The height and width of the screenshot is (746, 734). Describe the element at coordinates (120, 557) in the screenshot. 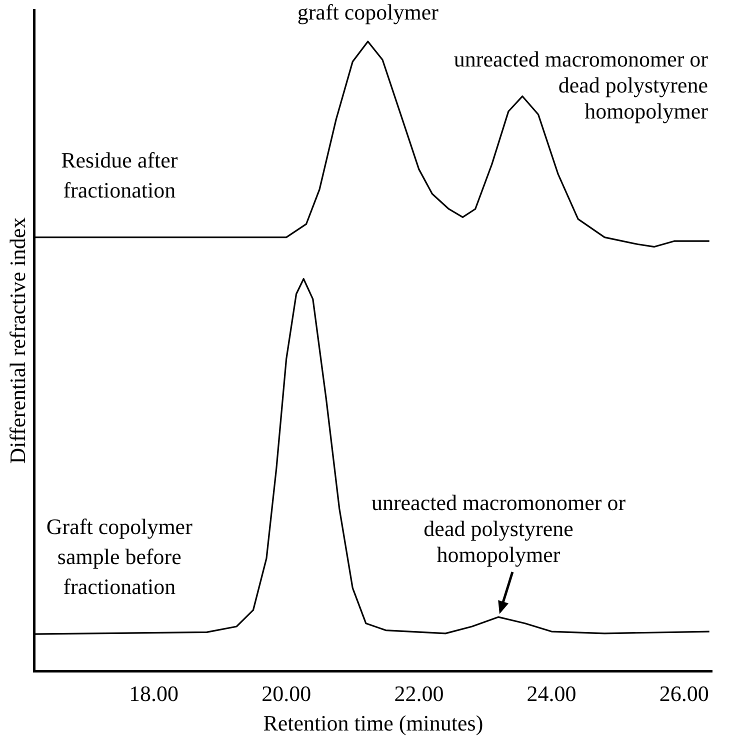

I see `series-label: Graft copolymer sample before fractionation` at that location.